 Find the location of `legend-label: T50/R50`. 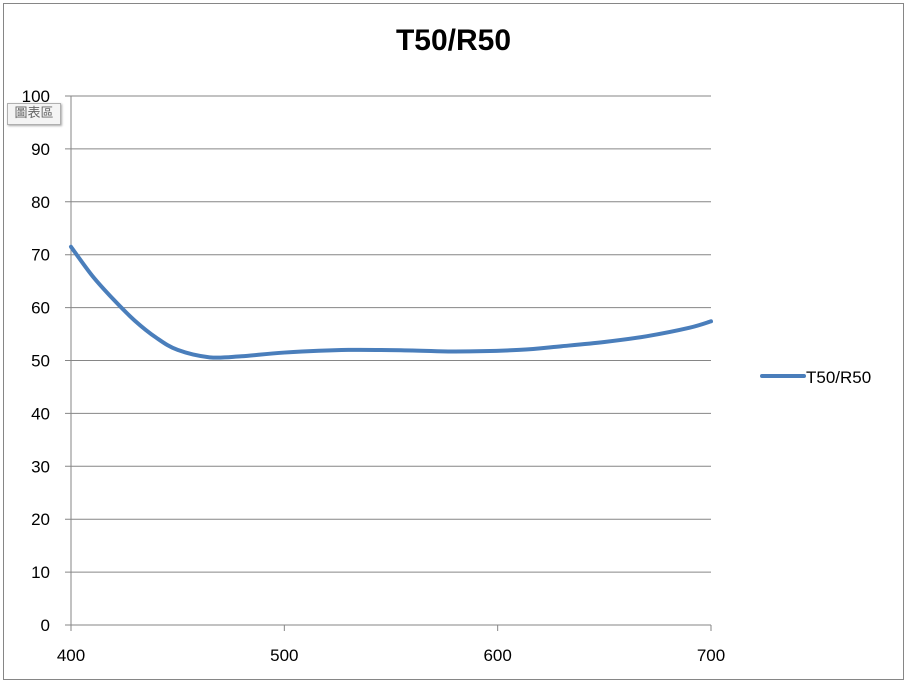

legend-label: T50/R50 is located at coordinates (838, 377).